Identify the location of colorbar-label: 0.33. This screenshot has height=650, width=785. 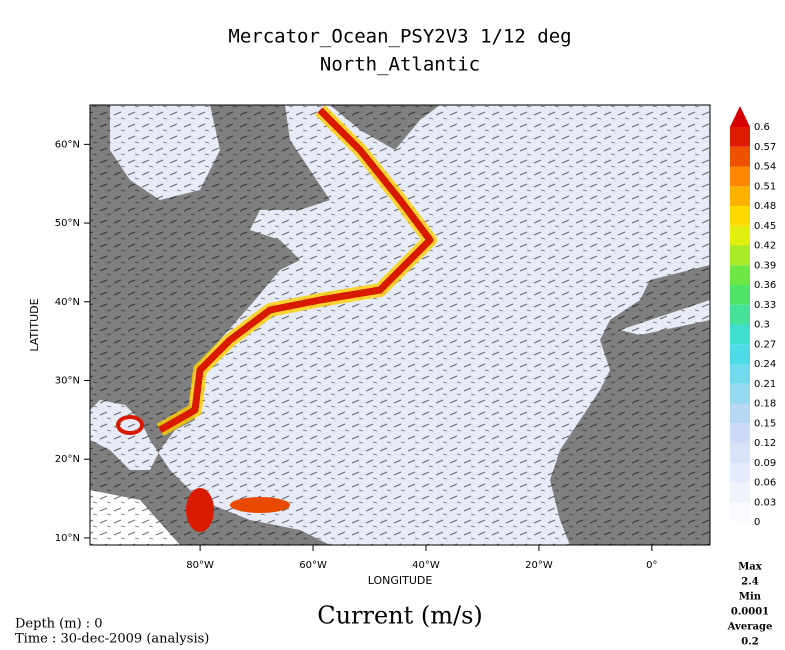
(765, 305).